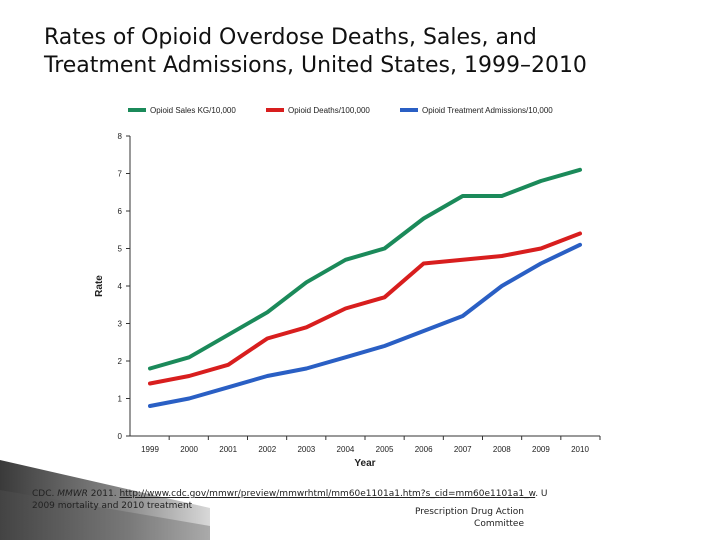 Image resolution: width=720 pixels, height=540 pixels. Describe the element at coordinates (120, 361) in the screenshot. I see `y-tick-label: 2` at that location.